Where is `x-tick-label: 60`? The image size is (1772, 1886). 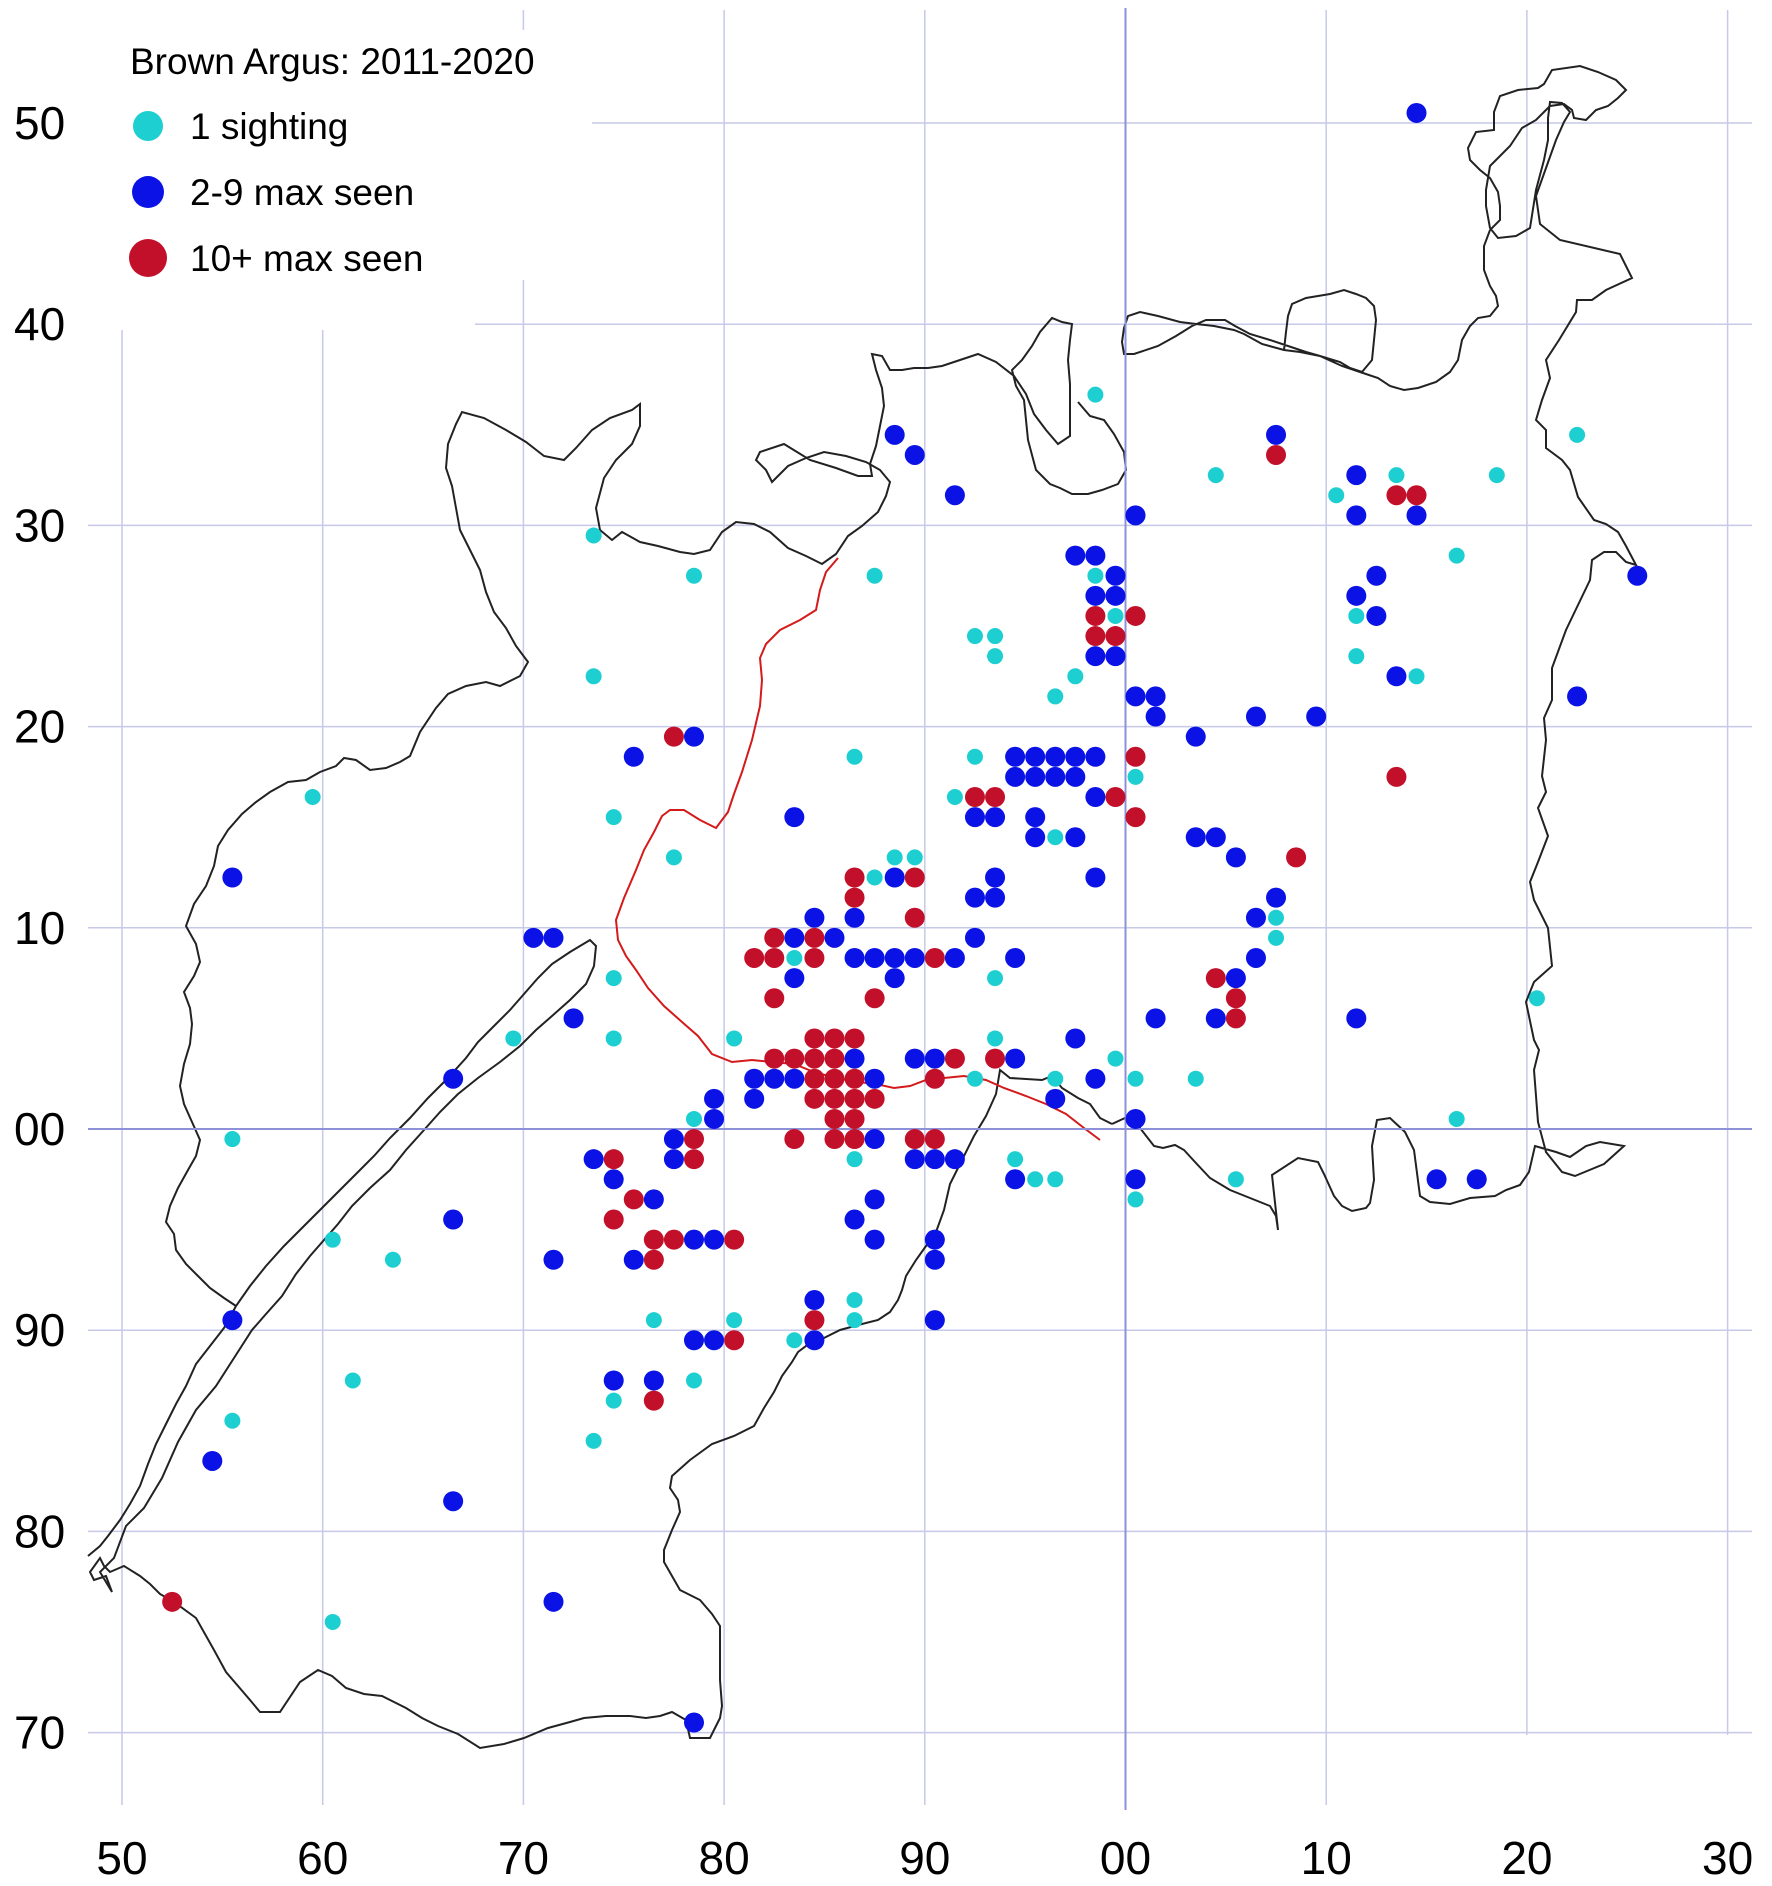
x-tick-label: 60 is located at coordinates (322, 1858).